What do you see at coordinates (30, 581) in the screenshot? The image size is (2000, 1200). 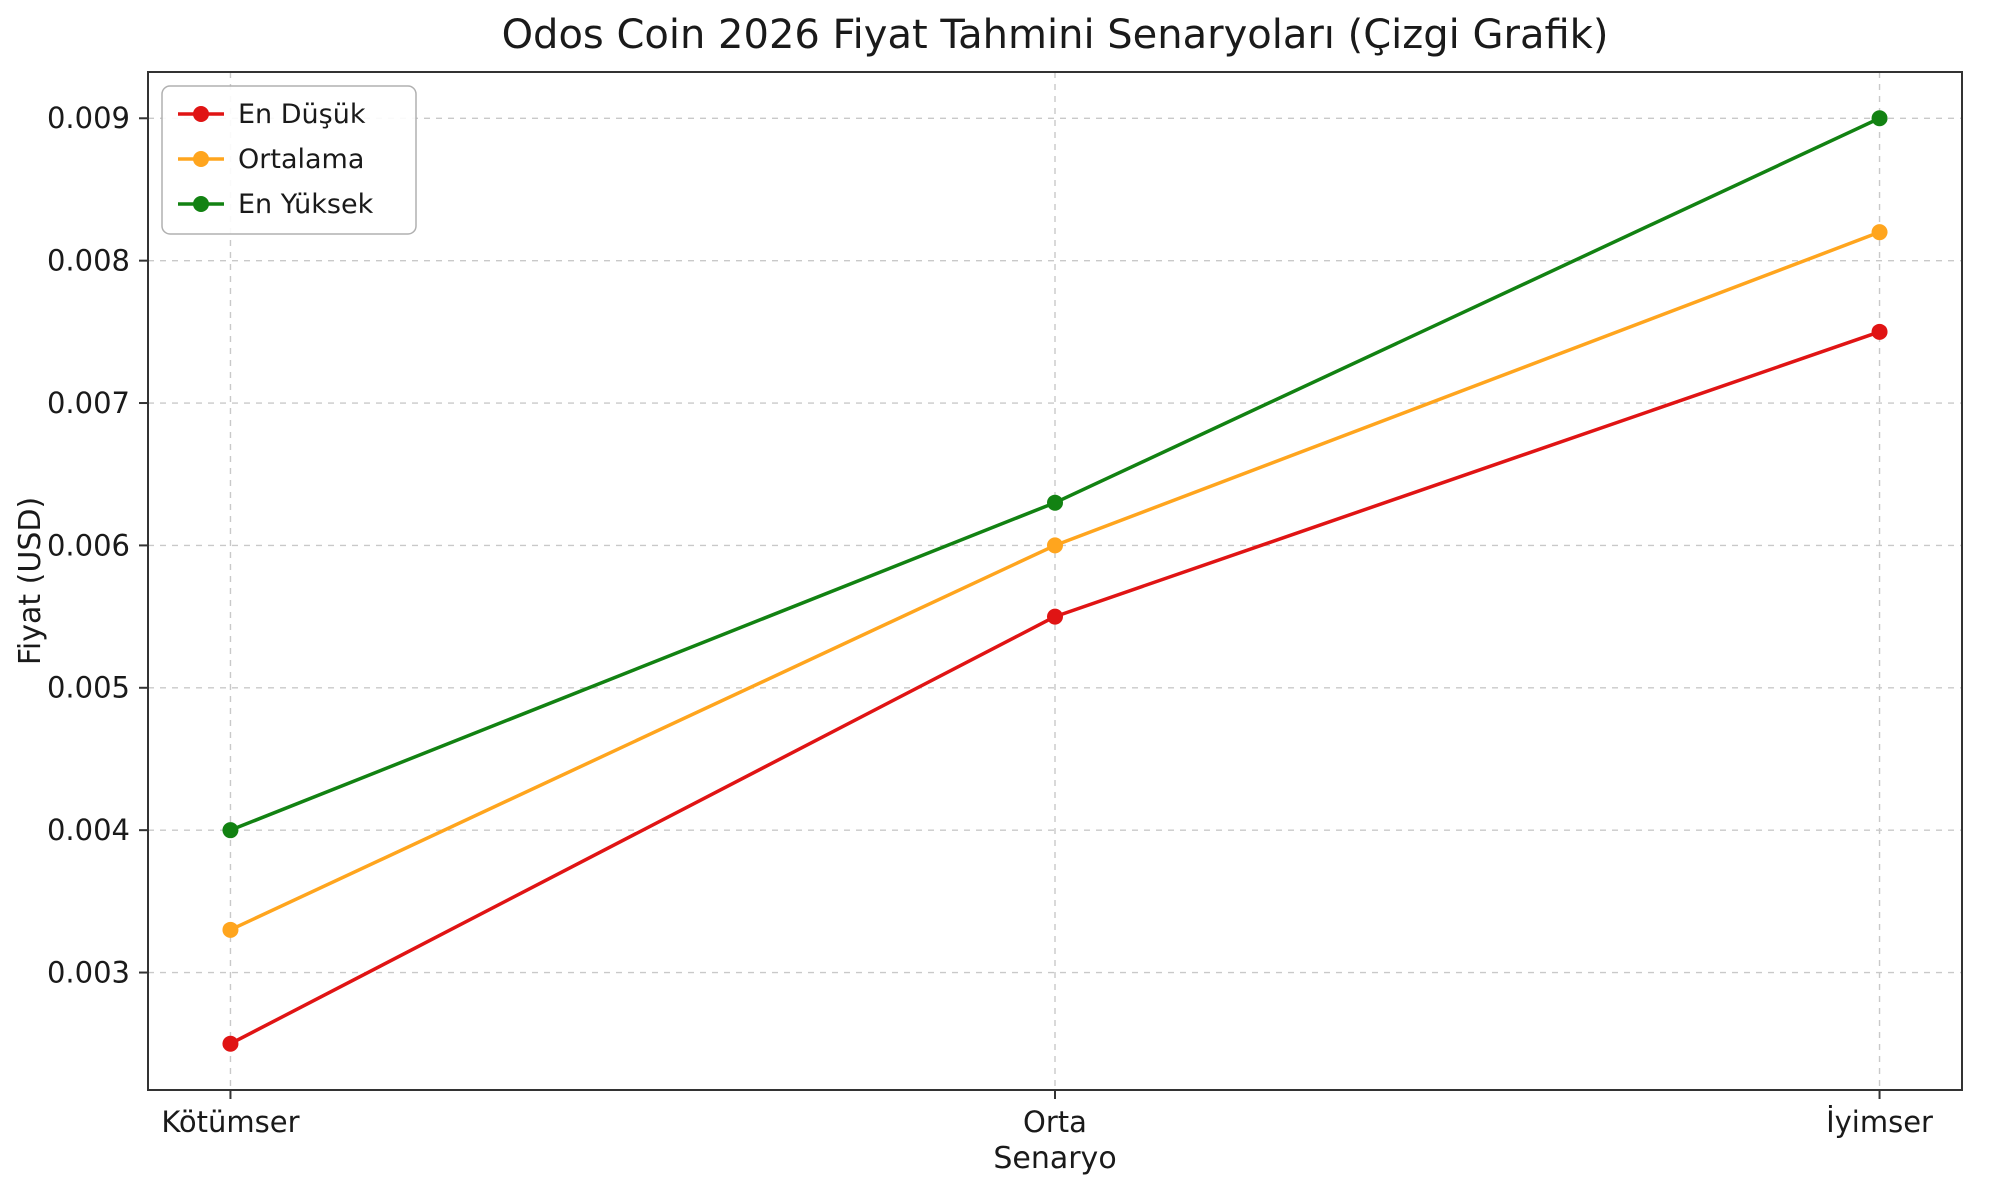 I see `y-axis-label: Fiyat (USD)` at bounding box center [30, 581].